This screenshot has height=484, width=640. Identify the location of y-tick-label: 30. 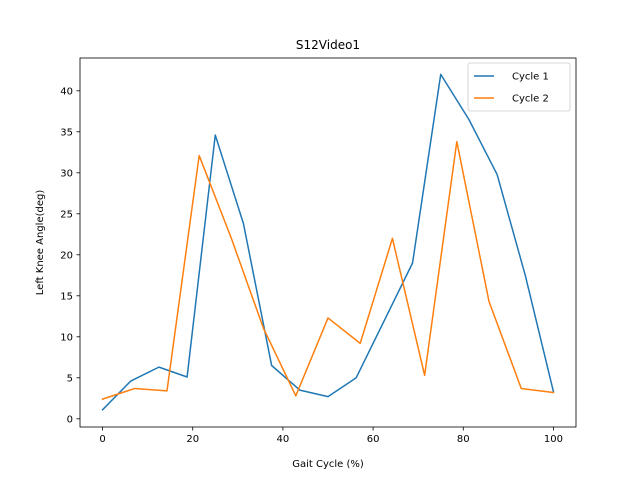
(66, 173).